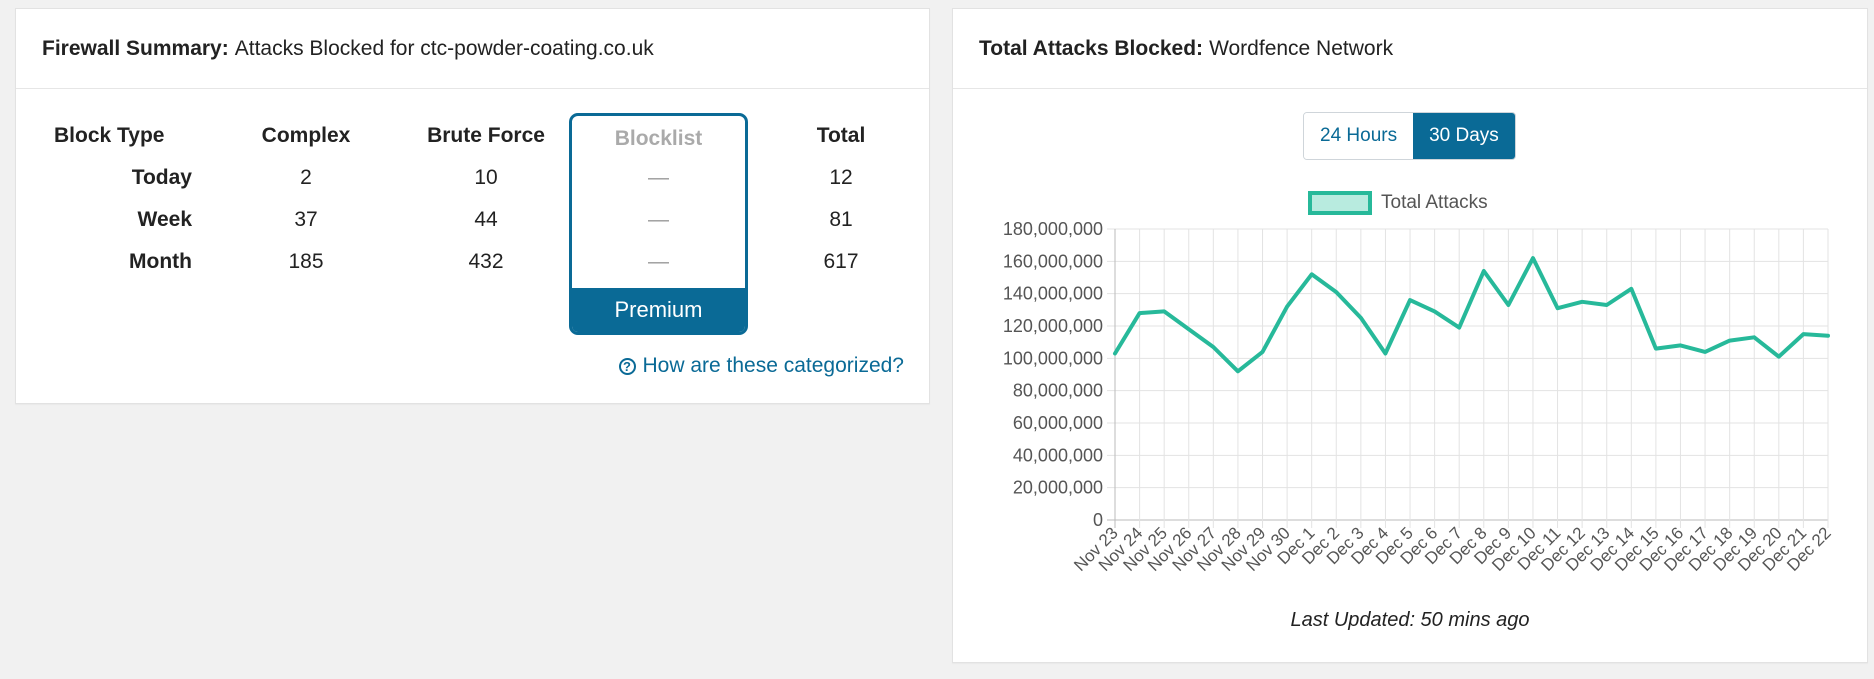 The height and width of the screenshot is (679, 1874). Describe the element at coordinates (1340, 203) in the screenshot. I see `legend-swatch` at that location.